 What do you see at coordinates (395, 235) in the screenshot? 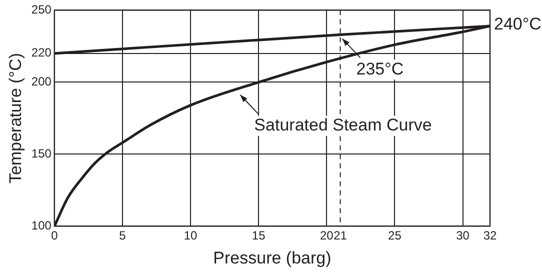
I see `x-tick-label: 25` at bounding box center [395, 235].